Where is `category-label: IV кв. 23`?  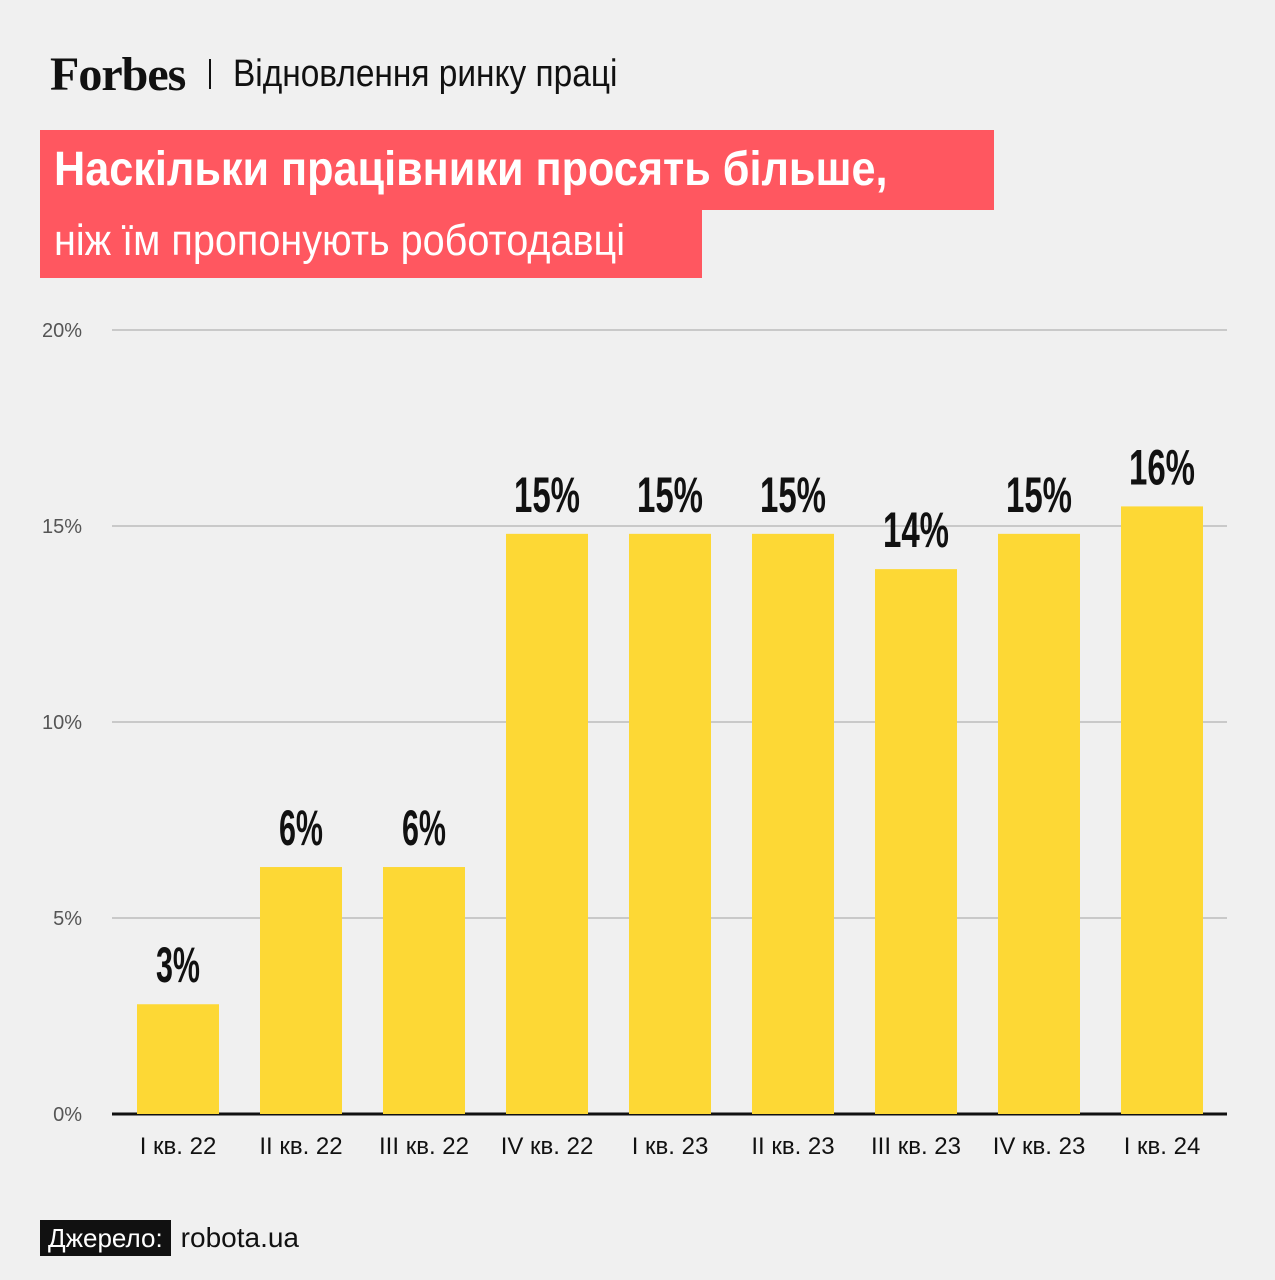
category-label: IV кв. 23 is located at coordinates (1039, 1146).